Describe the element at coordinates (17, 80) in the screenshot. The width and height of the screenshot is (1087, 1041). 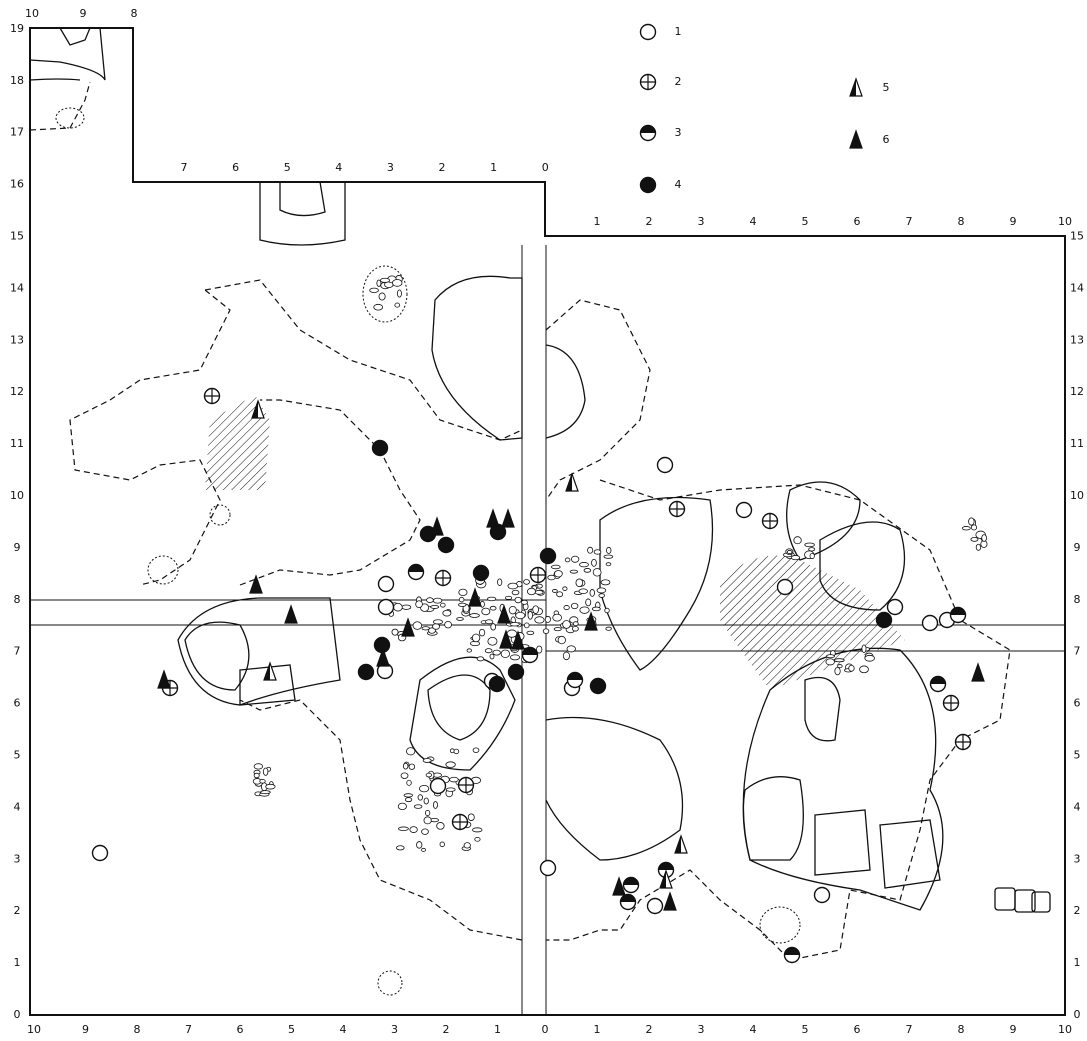
I see `scale-label: 18` at that location.